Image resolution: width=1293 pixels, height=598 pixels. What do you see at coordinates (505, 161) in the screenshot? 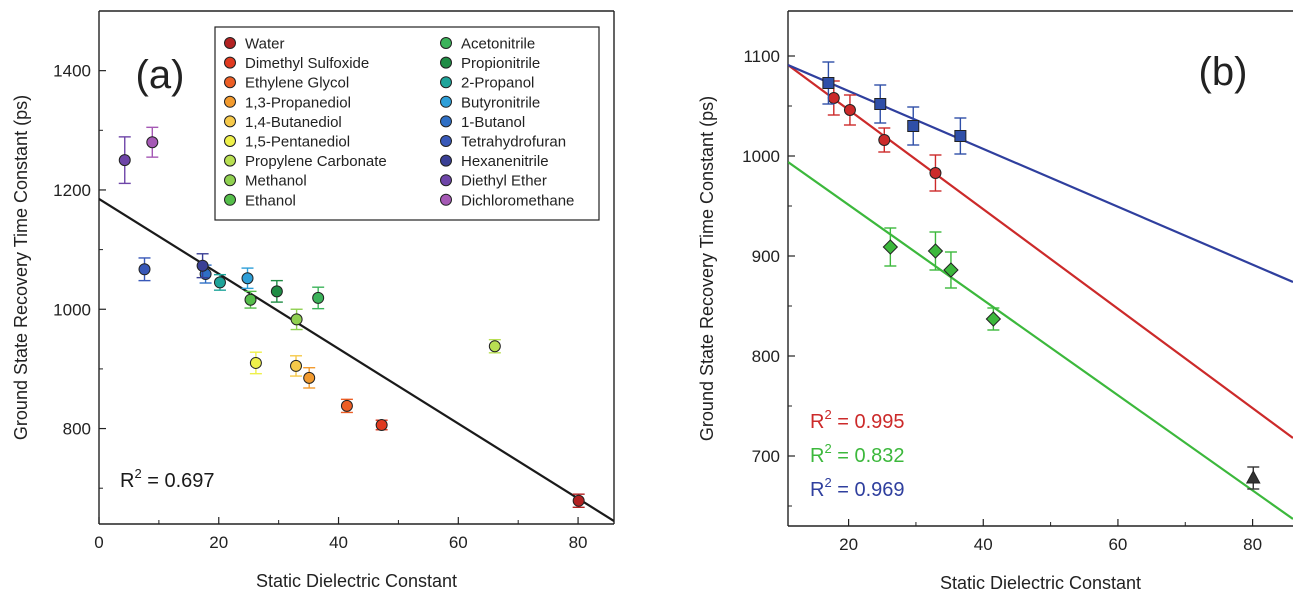
I see `legend-label: Hexanenitrile` at bounding box center [505, 161].